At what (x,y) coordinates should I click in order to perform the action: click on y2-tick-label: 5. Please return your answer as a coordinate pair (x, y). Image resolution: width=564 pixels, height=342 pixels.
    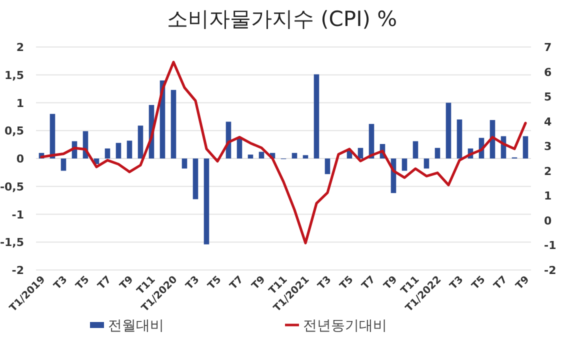
    Looking at the image, I should click on (548, 97).